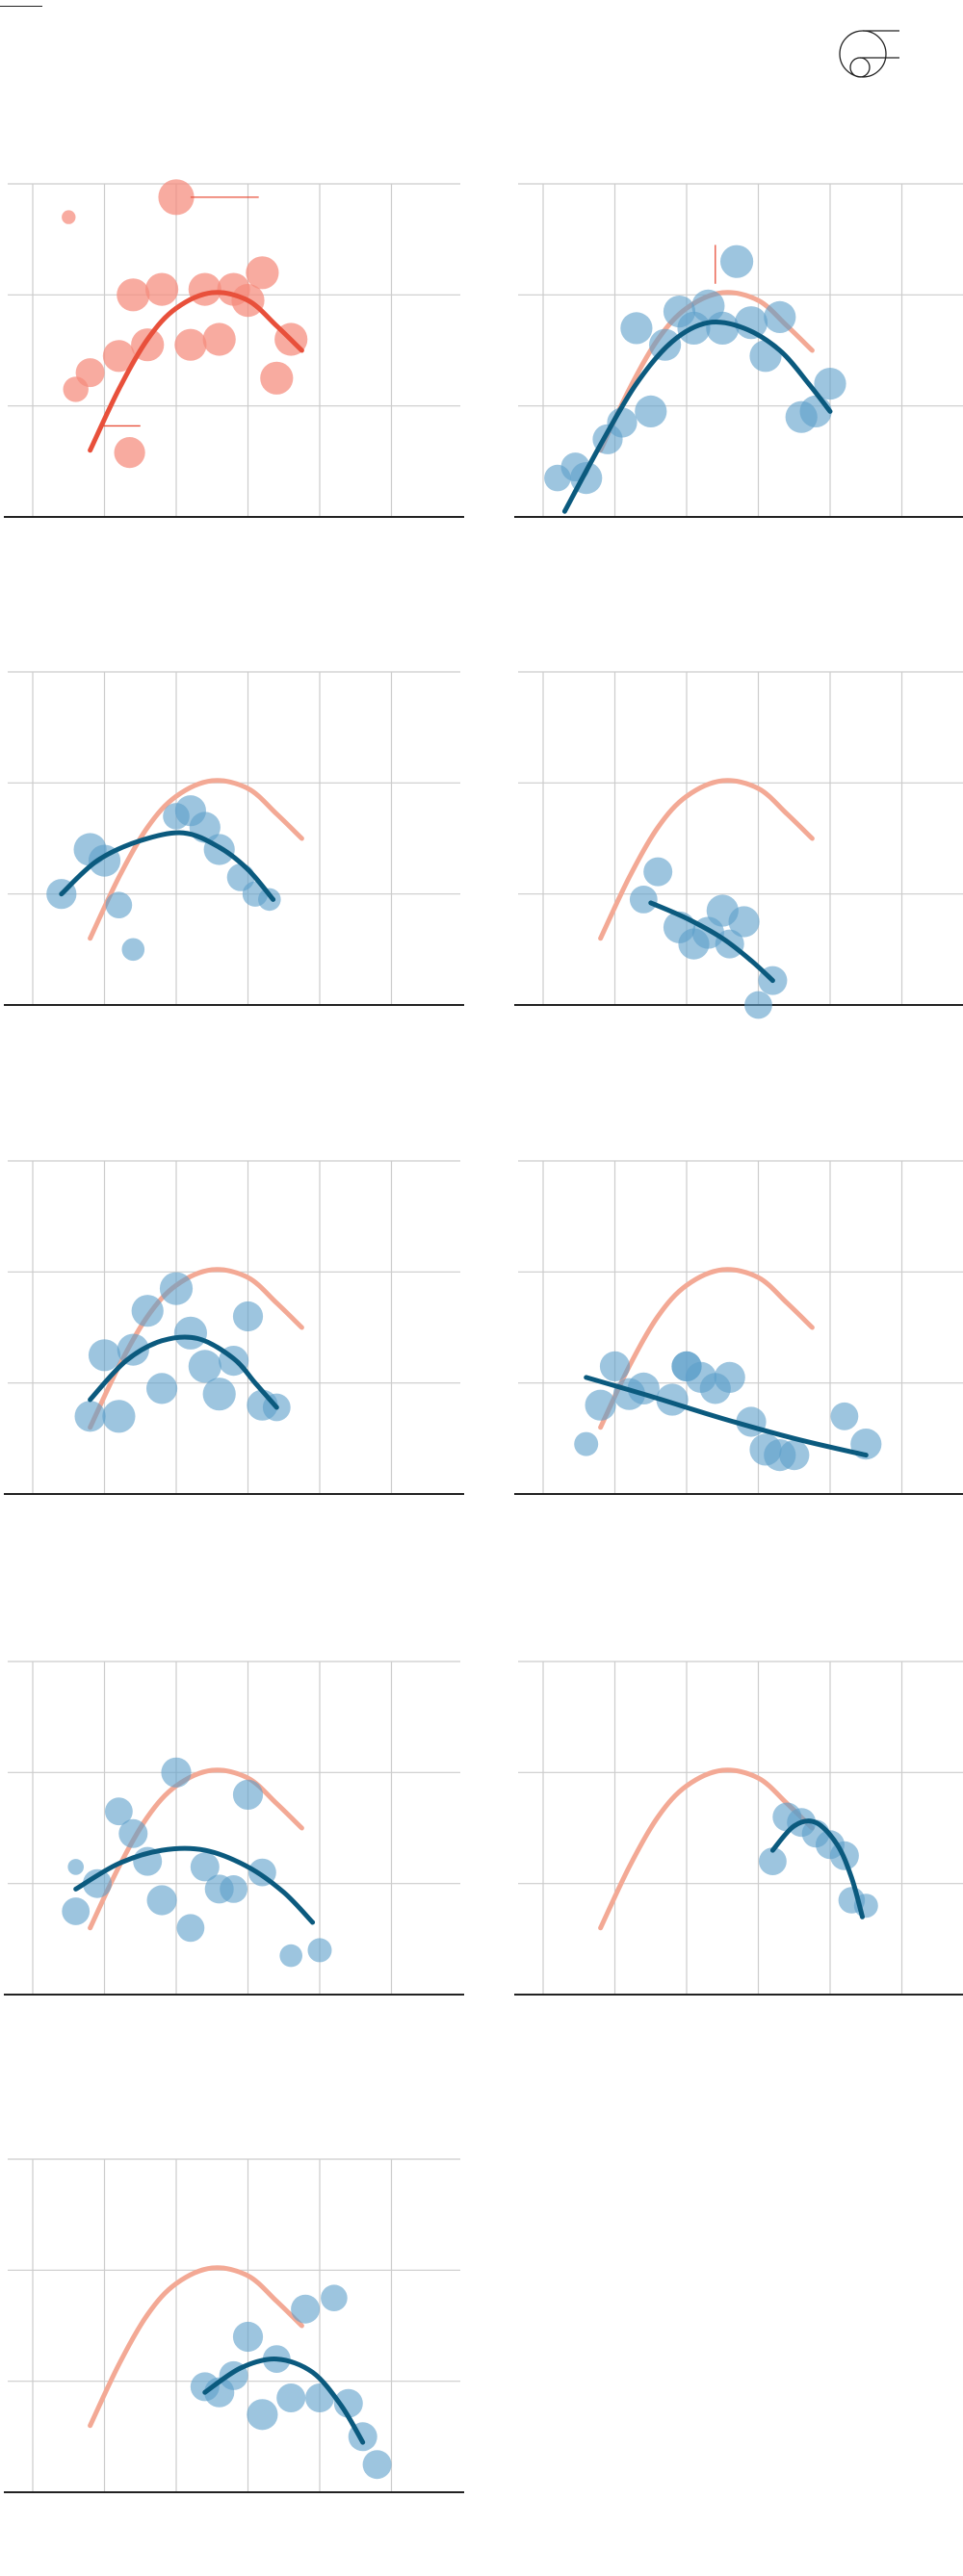 This screenshot has height=2576, width=963. I want to click on top-left-rule, so click(21, 7).